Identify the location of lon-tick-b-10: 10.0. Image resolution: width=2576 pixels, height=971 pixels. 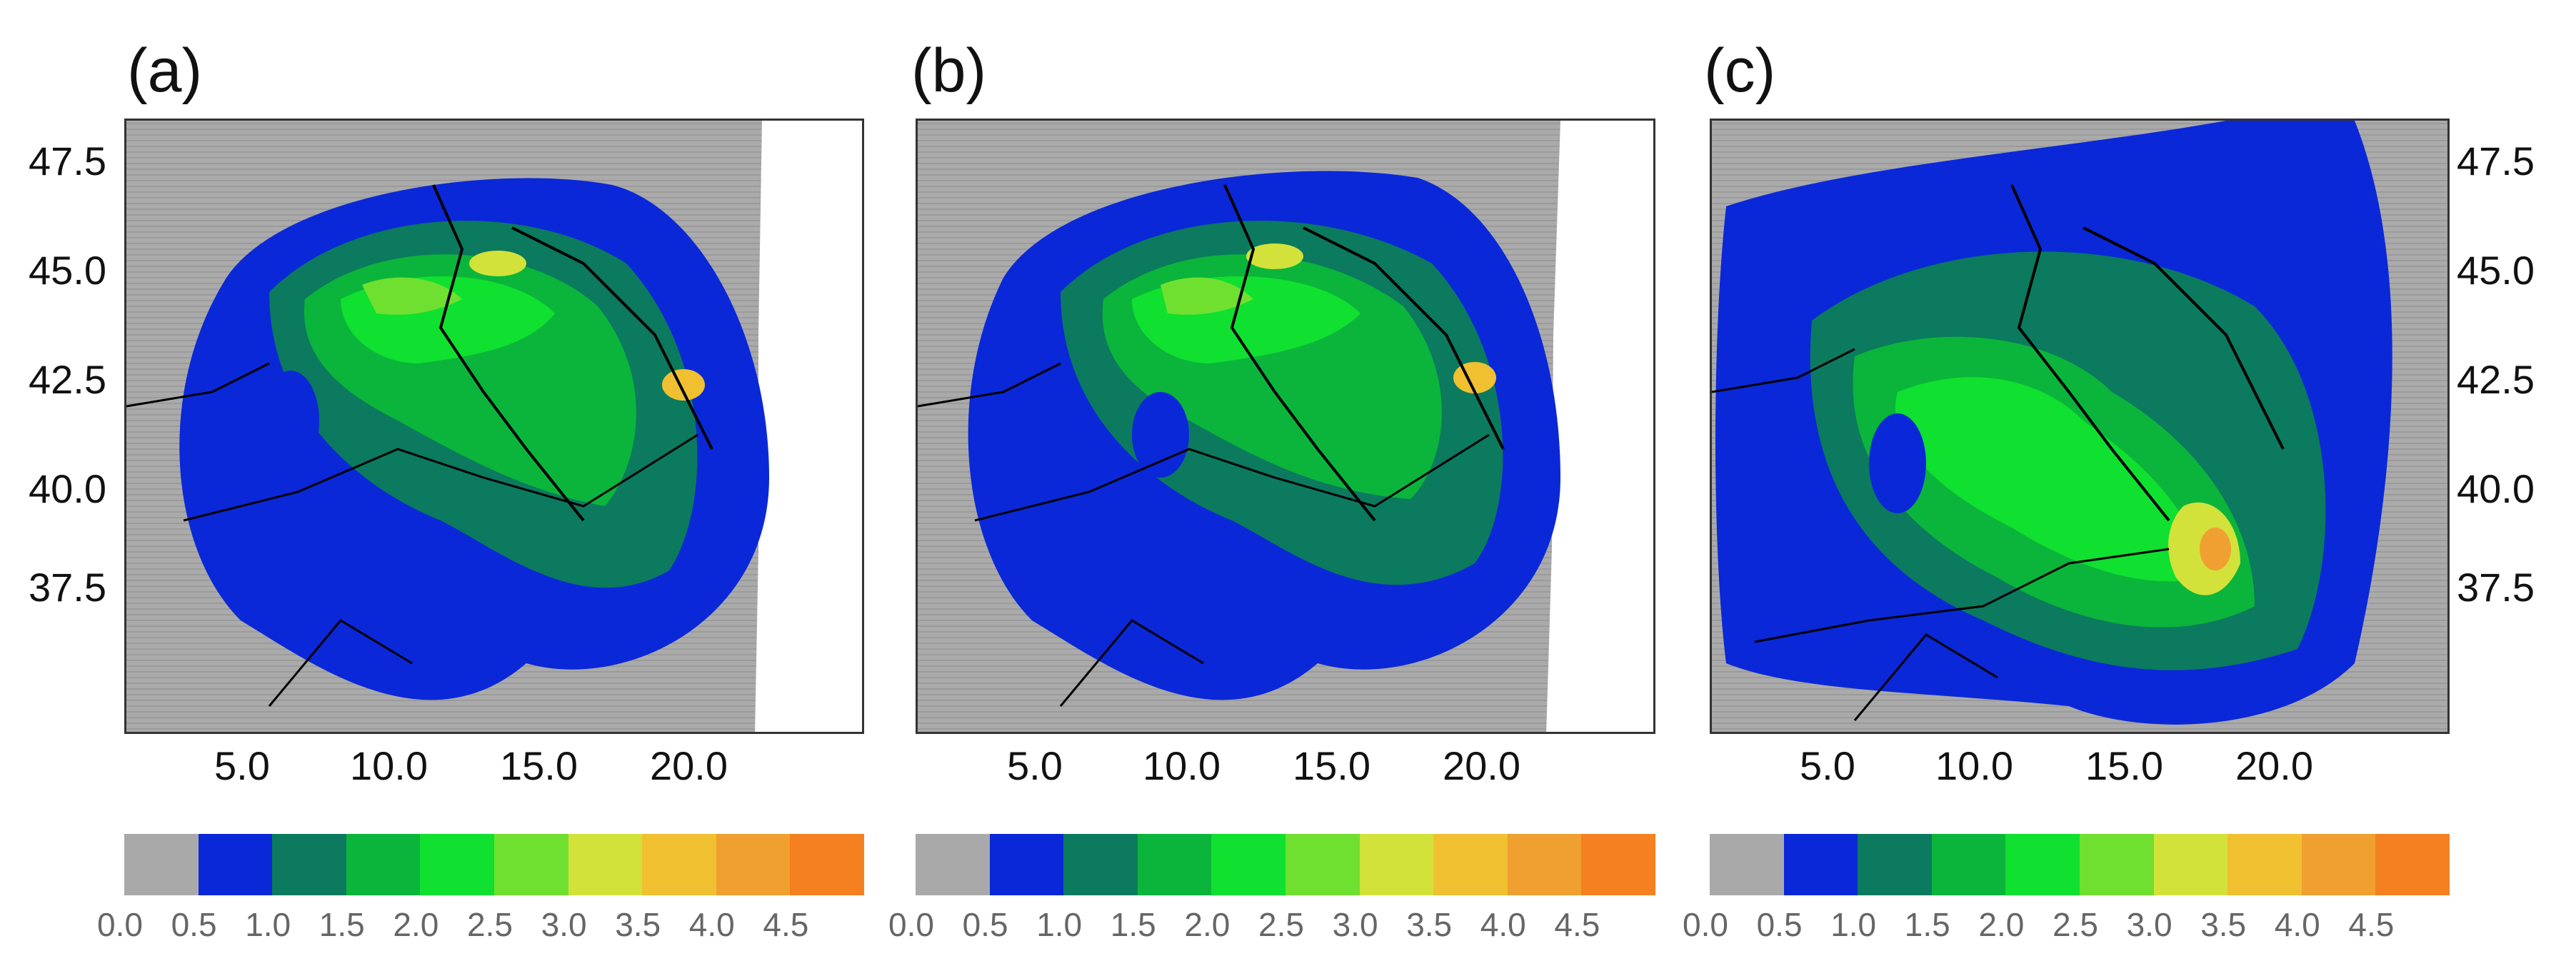
(1182, 766).